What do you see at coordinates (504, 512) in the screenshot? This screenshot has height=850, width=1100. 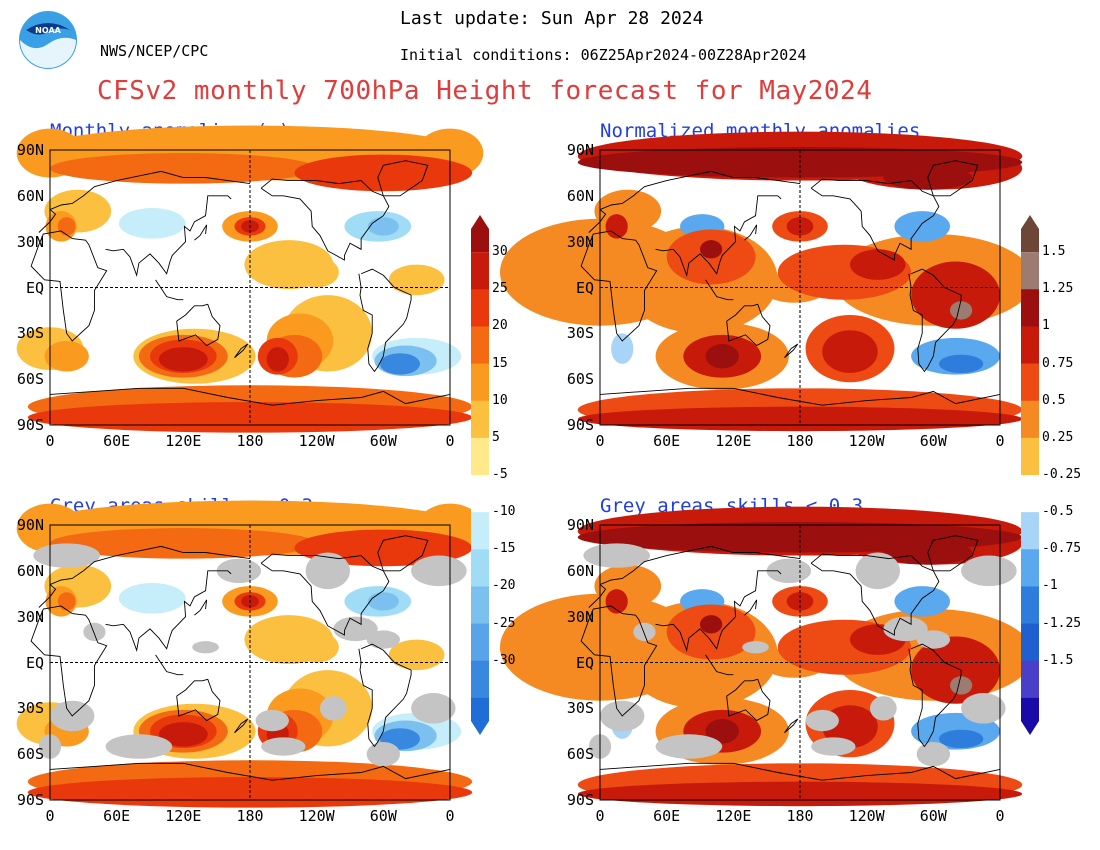 I see `colorbar-left-label: -10` at bounding box center [504, 512].